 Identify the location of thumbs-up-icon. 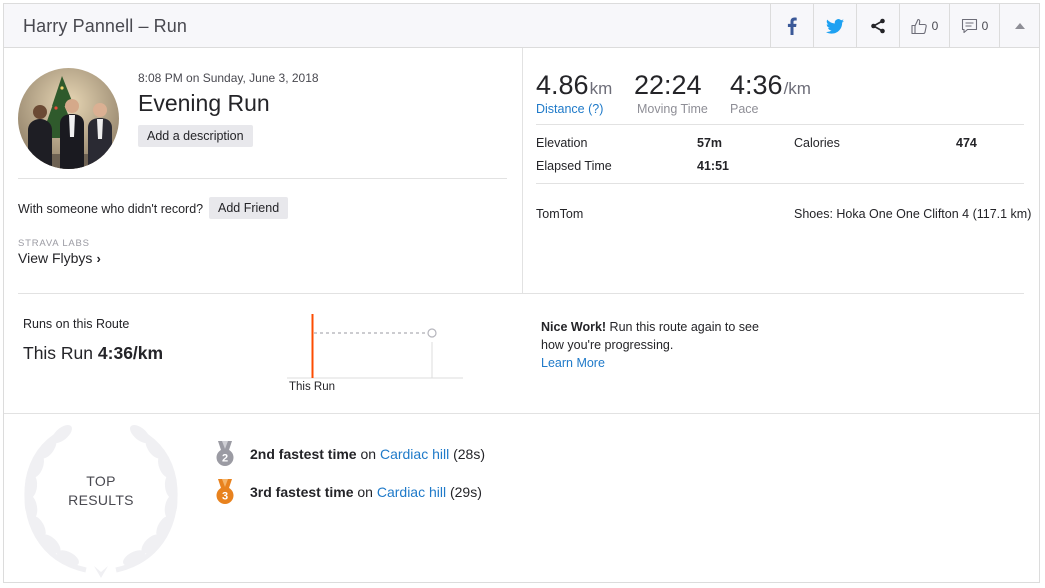
(919, 26).